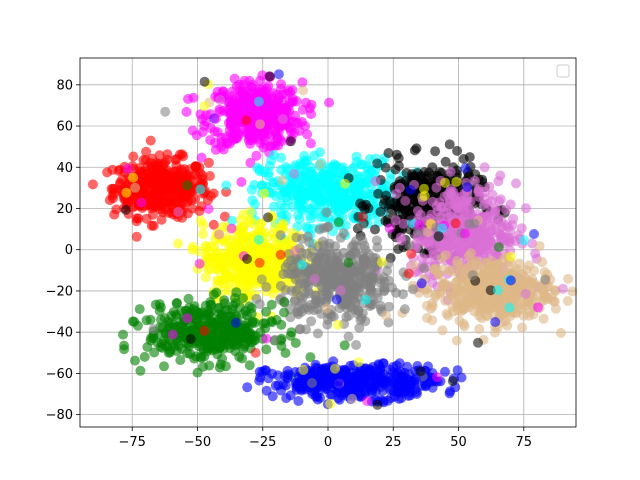 This screenshot has width=640, height=480. What do you see at coordinates (328, 442) in the screenshot?
I see `x-tick-label: 0` at bounding box center [328, 442].